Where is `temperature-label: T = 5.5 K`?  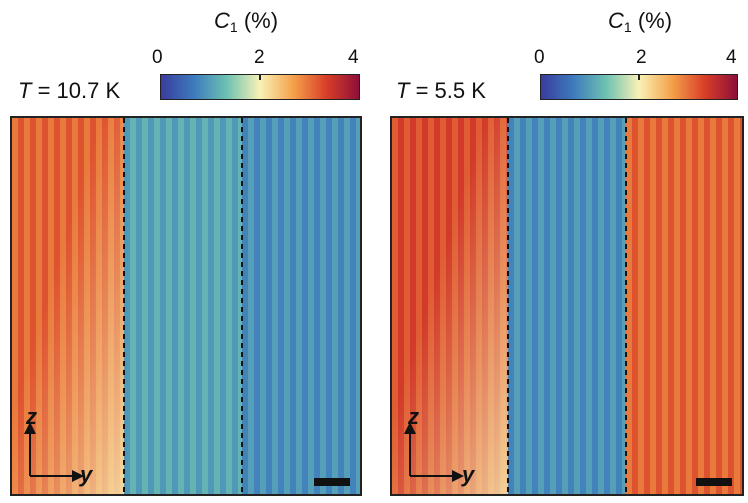 temperature-label: T = 5.5 K is located at coordinates (441, 90).